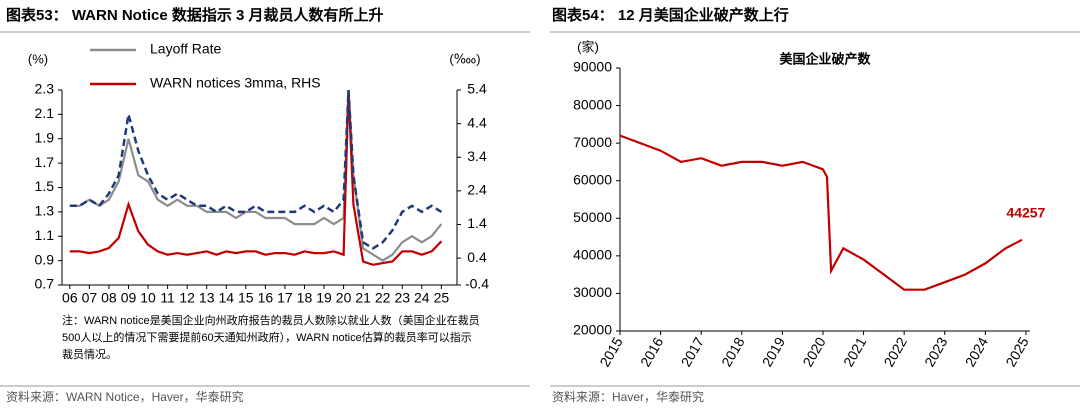 The image size is (1080, 412). Describe the element at coordinates (226, 298) in the screenshot. I see `x-tick-label: 14` at that location.